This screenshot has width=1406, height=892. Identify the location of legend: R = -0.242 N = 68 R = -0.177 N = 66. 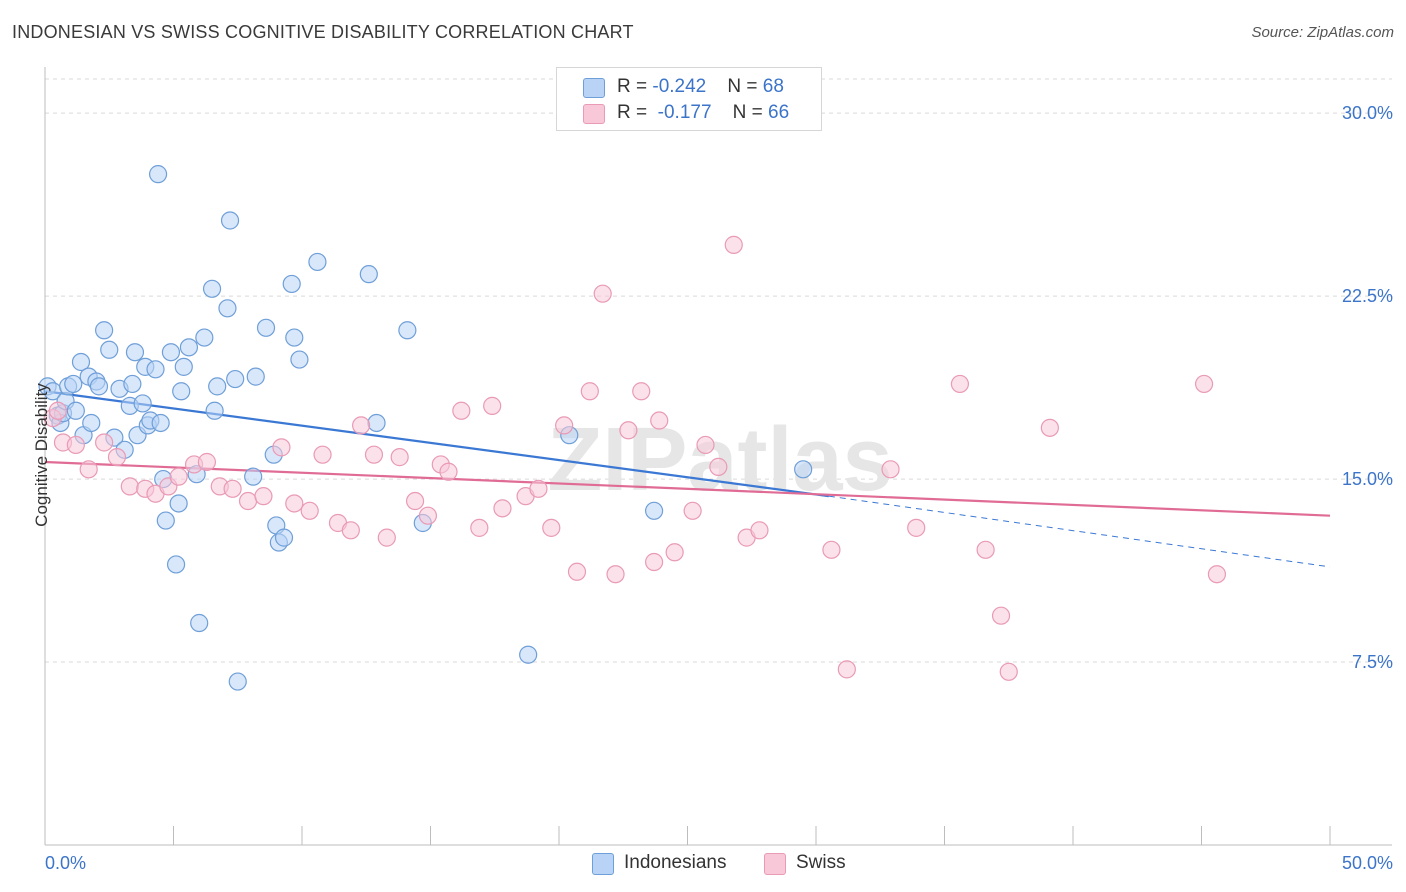
(689, 99).